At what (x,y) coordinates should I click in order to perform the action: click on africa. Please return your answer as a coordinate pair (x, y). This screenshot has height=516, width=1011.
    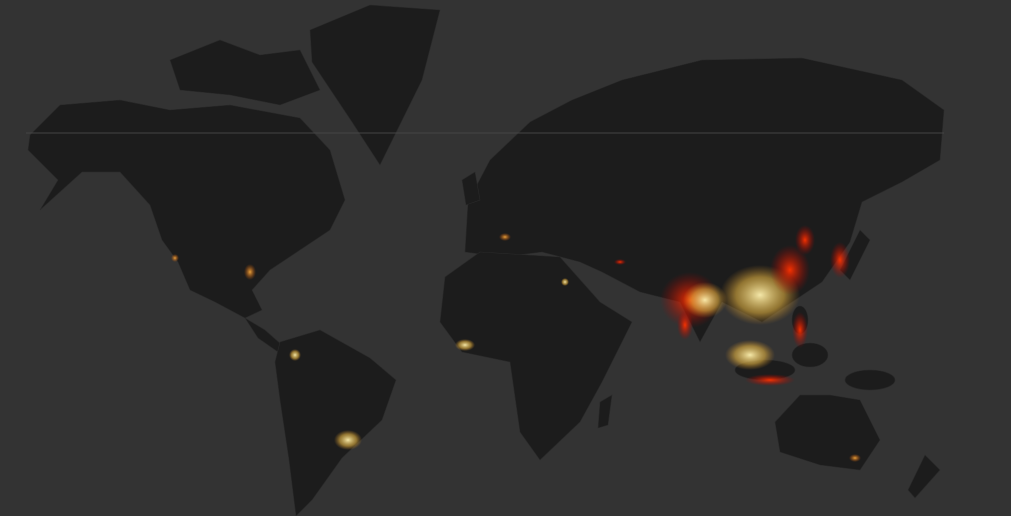
    Looking at the image, I should click on (536, 356).